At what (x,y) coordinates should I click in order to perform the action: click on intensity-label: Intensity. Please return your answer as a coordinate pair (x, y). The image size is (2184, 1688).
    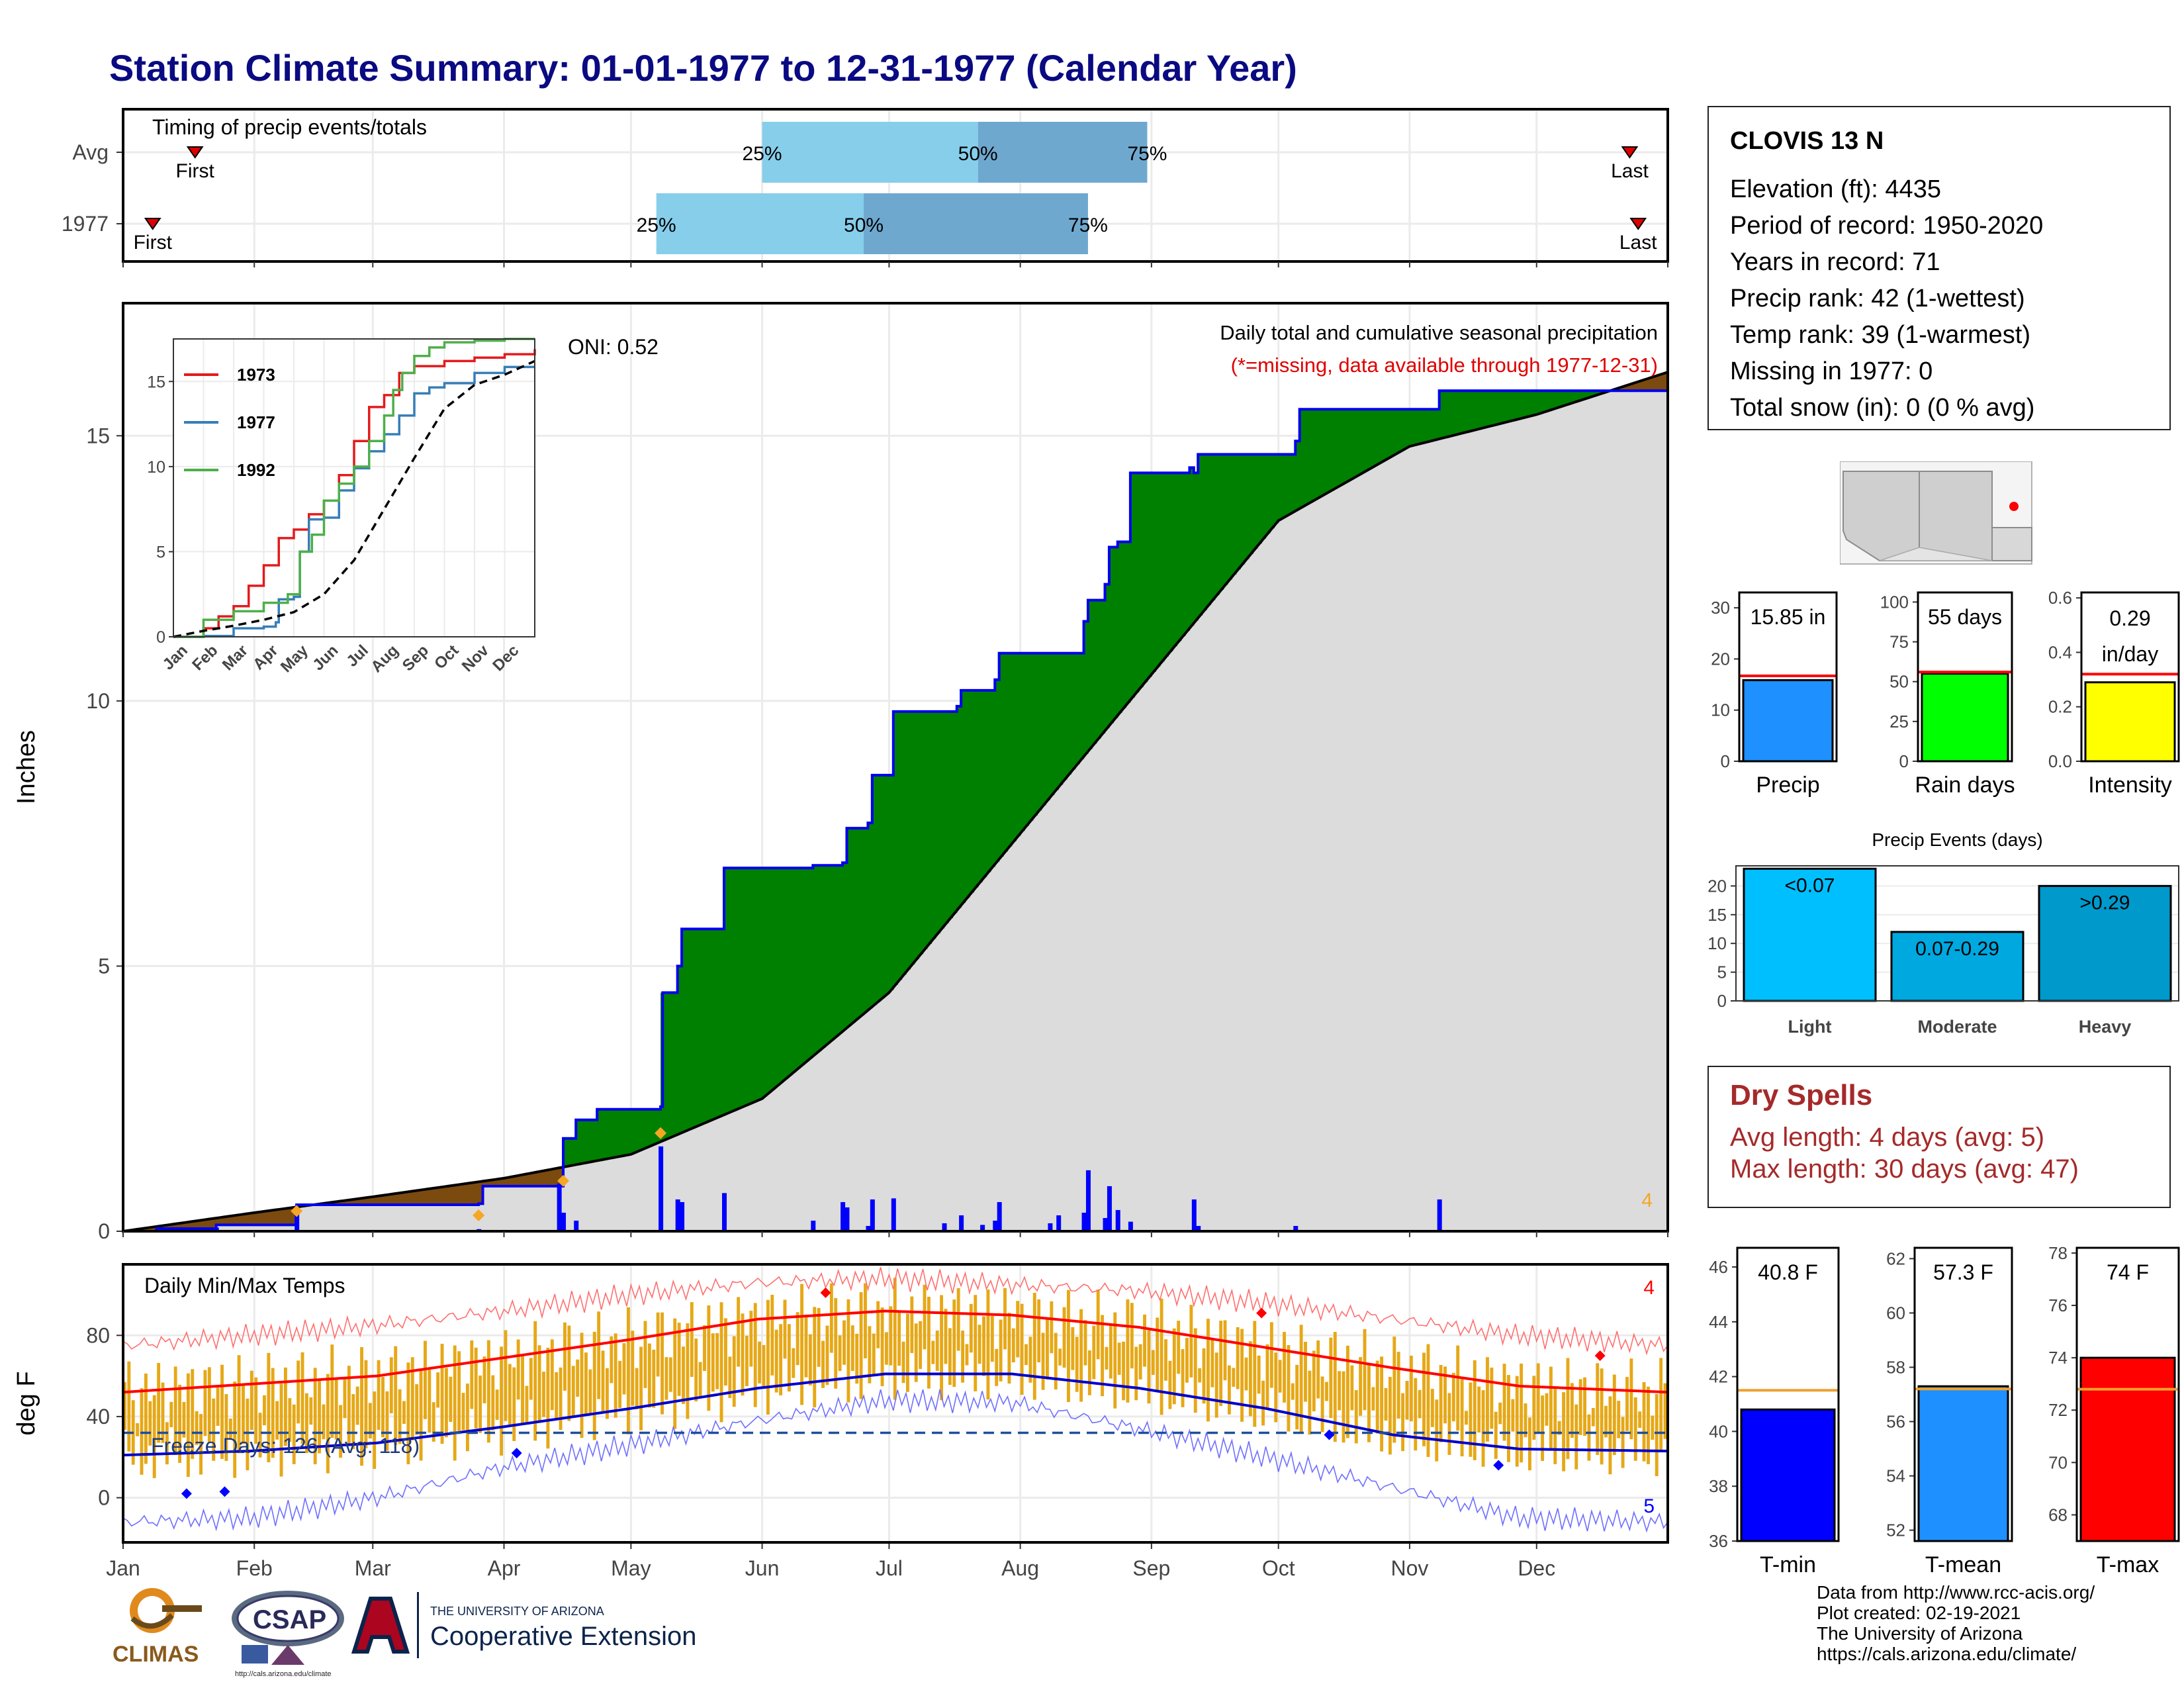
    Looking at the image, I should click on (2130, 785).